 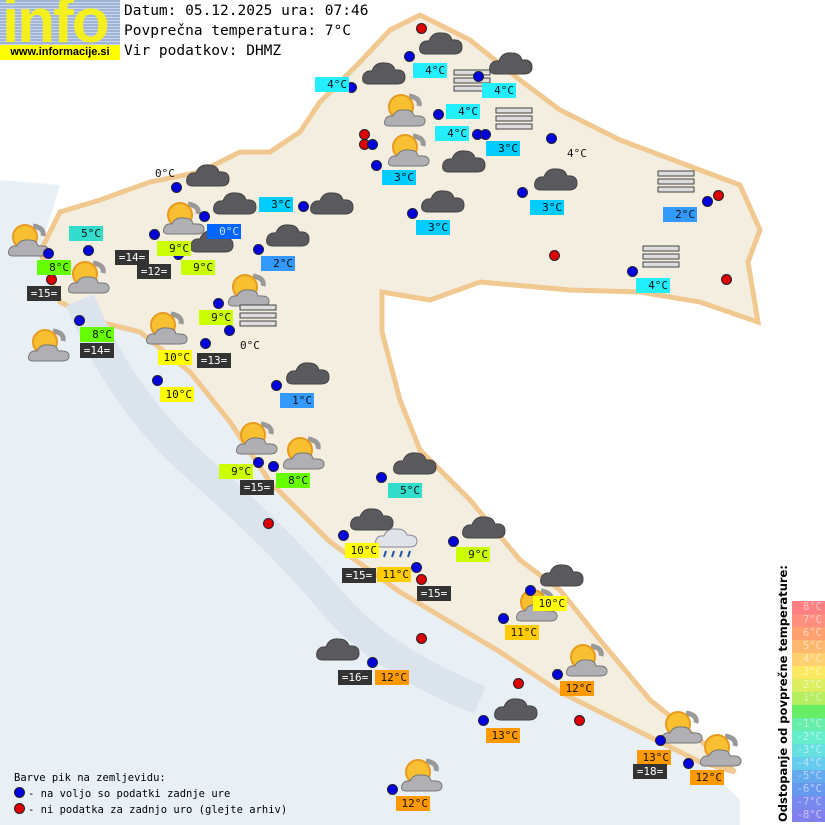 I want to click on scale-step: 6°C, so click(x=808, y=633).